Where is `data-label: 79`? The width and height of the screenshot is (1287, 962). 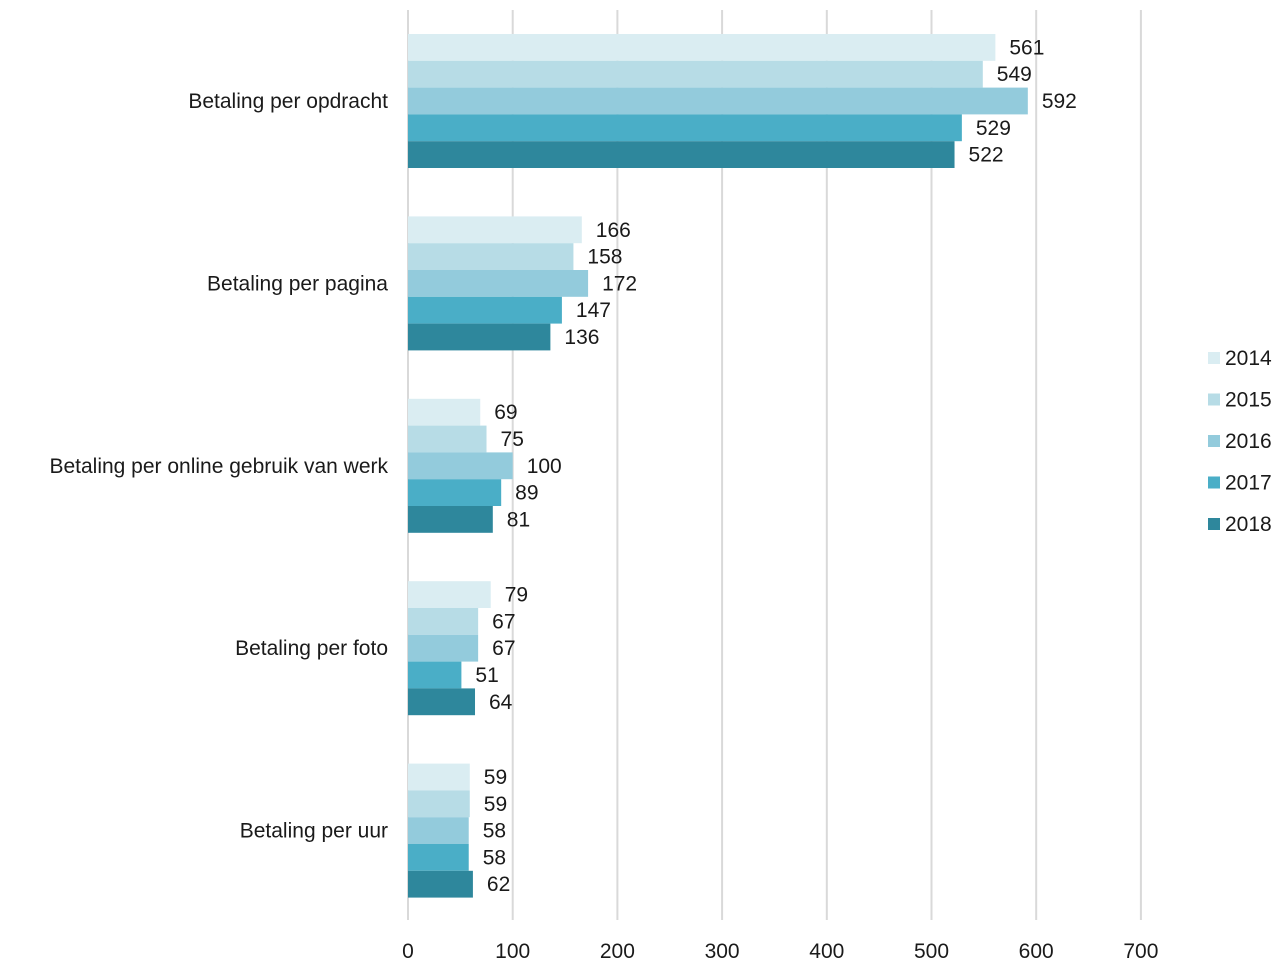
data-label: 79 is located at coordinates (516, 595).